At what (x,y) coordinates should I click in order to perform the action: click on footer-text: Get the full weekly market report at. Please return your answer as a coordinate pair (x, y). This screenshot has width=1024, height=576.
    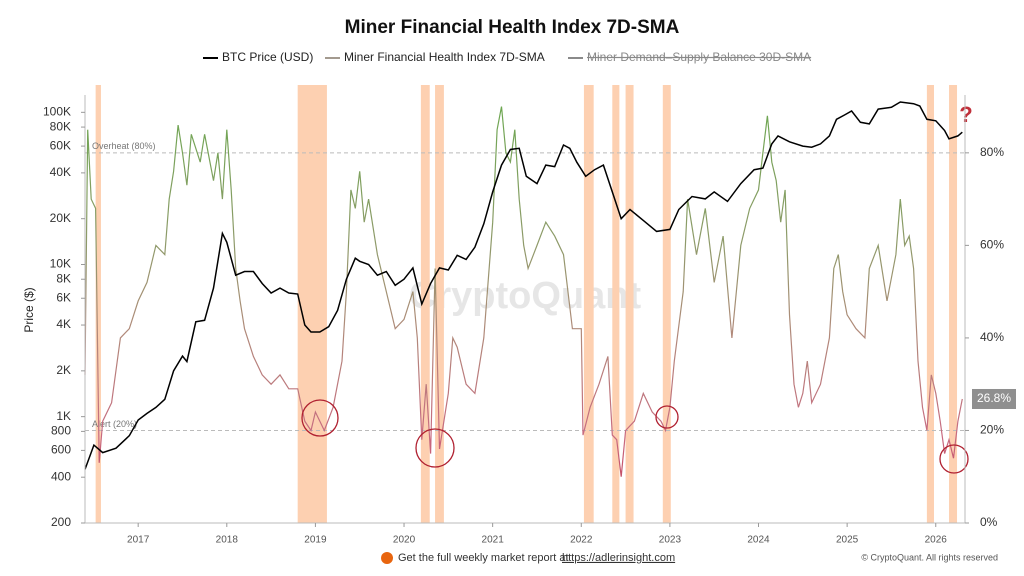
    Looking at the image, I should click on (483, 558).